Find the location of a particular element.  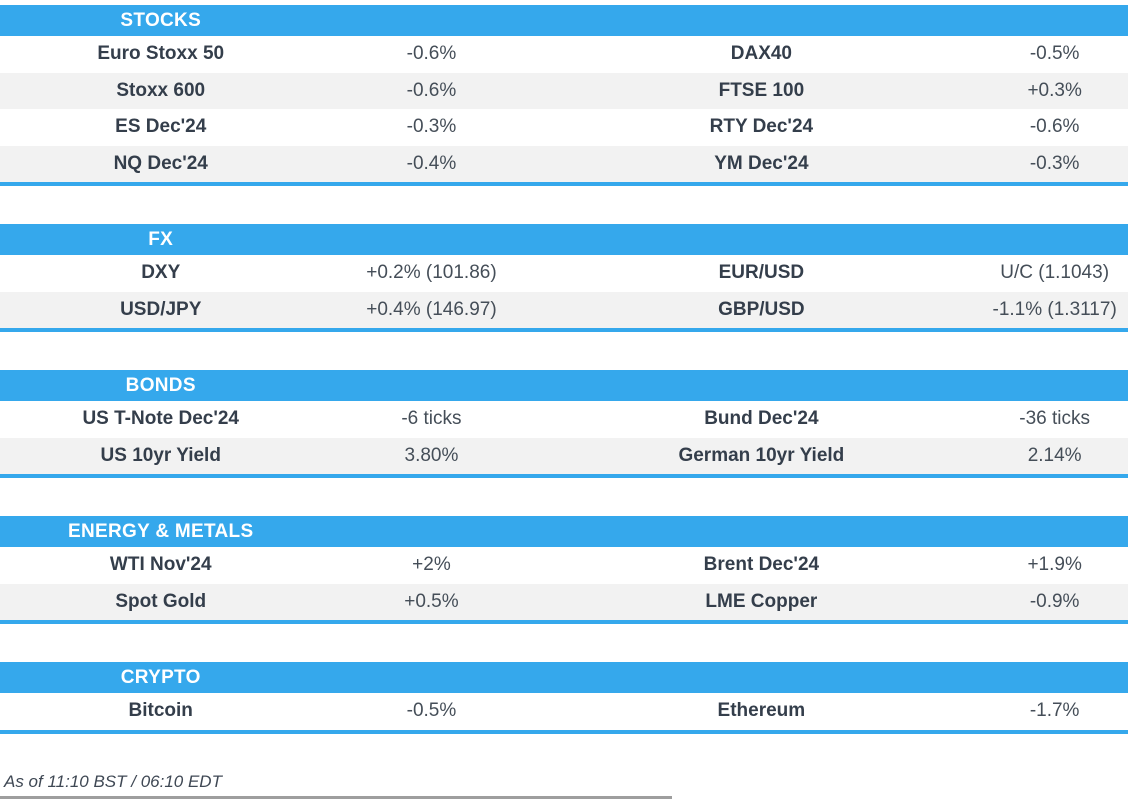

instrument-label: Brent Dec'24 is located at coordinates (761, 565).